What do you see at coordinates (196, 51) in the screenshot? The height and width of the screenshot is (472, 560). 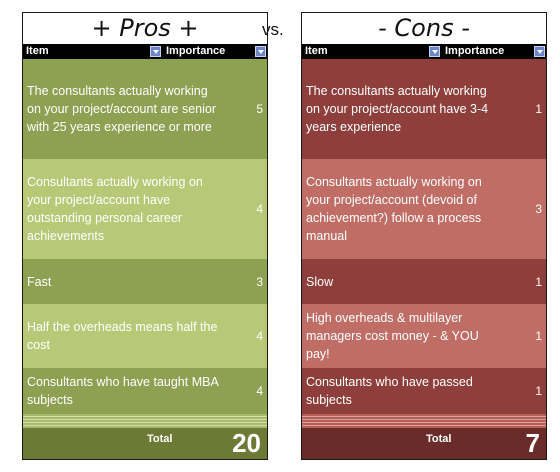 I see `pros-header-importance-label: Importance` at bounding box center [196, 51].